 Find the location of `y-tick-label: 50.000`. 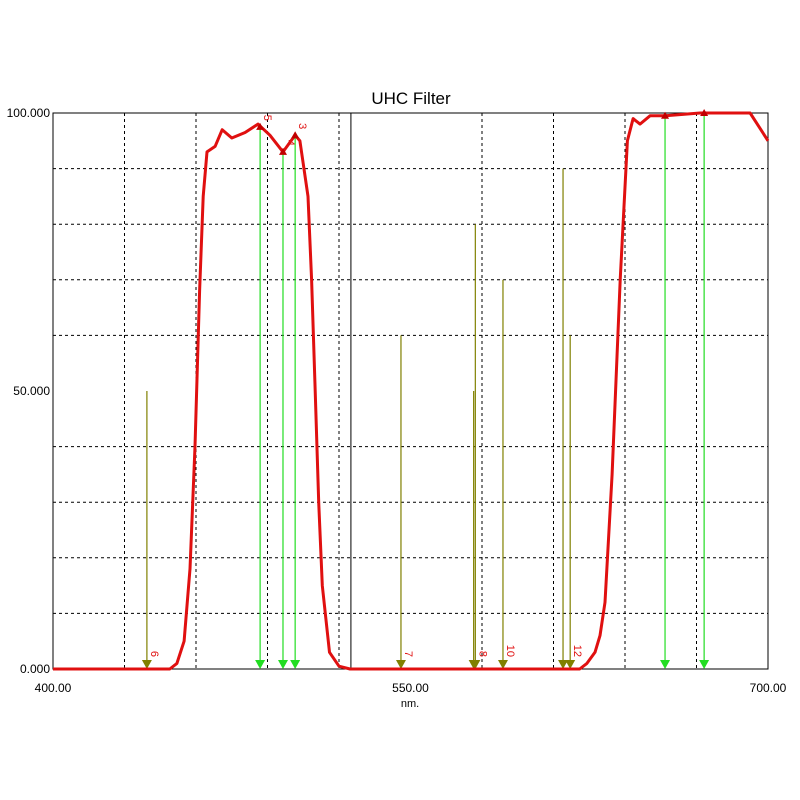

y-tick-label: 50.000 is located at coordinates (31, 391).